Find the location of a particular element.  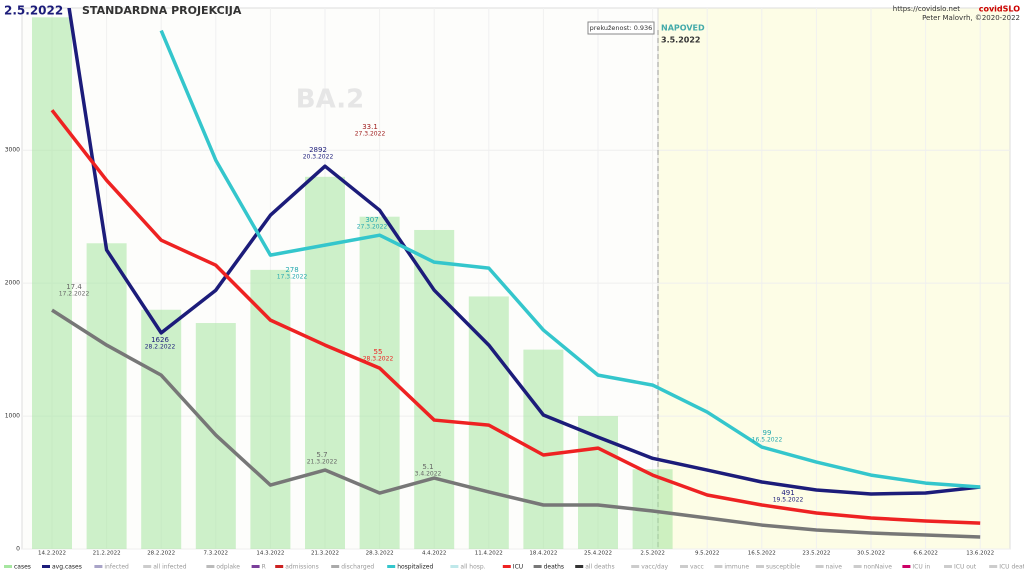

annotation-value: 99 is located at coordinates (767, 433).